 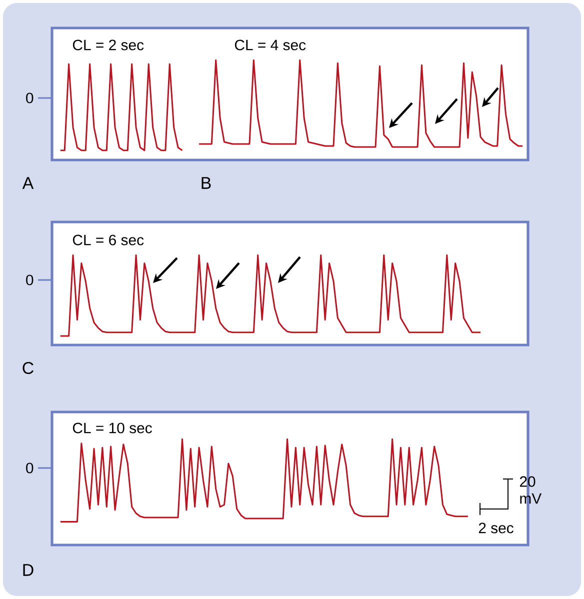 What do you see at coordinates (108, 240) in the screenshot?
I see `text: CL = 6 sec` at bounding box center [108, 240].